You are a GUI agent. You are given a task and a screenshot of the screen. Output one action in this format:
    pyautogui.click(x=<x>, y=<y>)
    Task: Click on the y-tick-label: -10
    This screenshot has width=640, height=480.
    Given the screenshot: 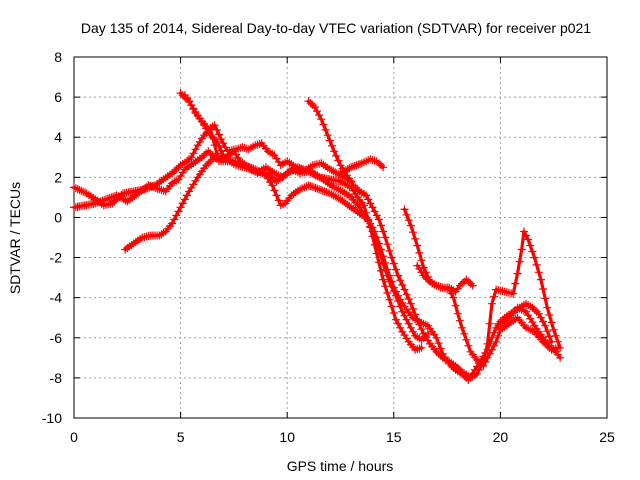 What is the action you would take?
    pyautogui.click(x=52, y=418)
    